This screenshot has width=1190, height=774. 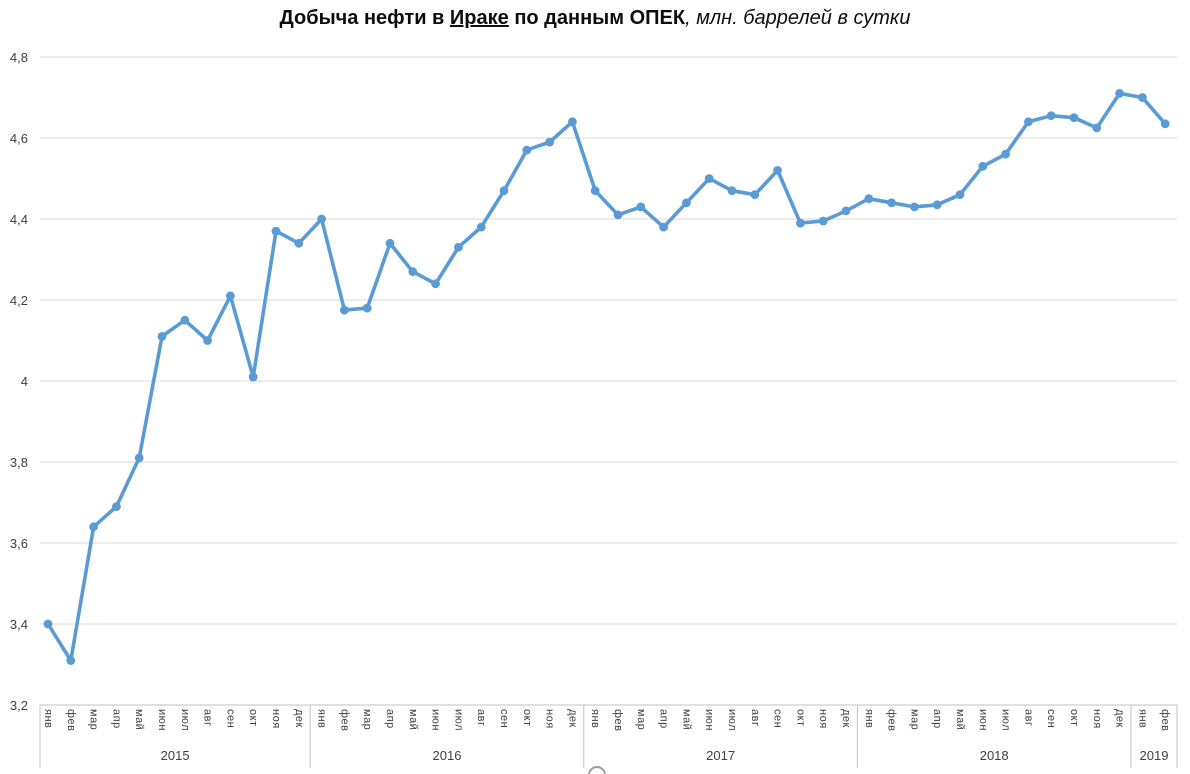 I want to click on y-axis-tick-label: 3,8, so click(x=18, y=462).